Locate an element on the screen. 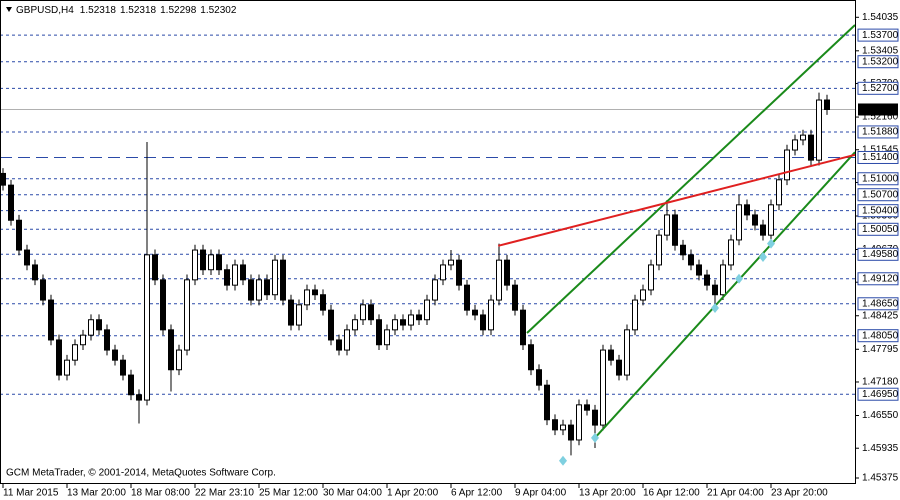 The image size is (900, 500). level-label: 1.50400 is located at coordinates (880, 210).